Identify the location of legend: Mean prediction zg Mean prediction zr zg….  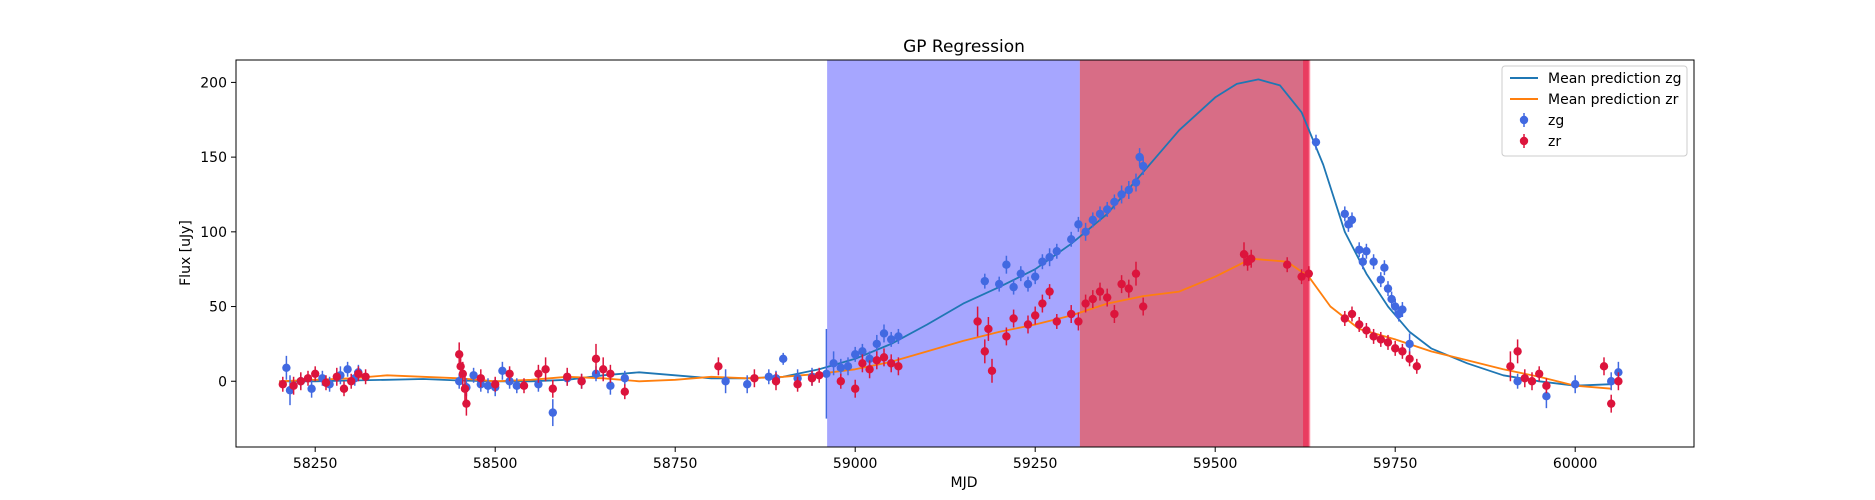
(1594, 111).